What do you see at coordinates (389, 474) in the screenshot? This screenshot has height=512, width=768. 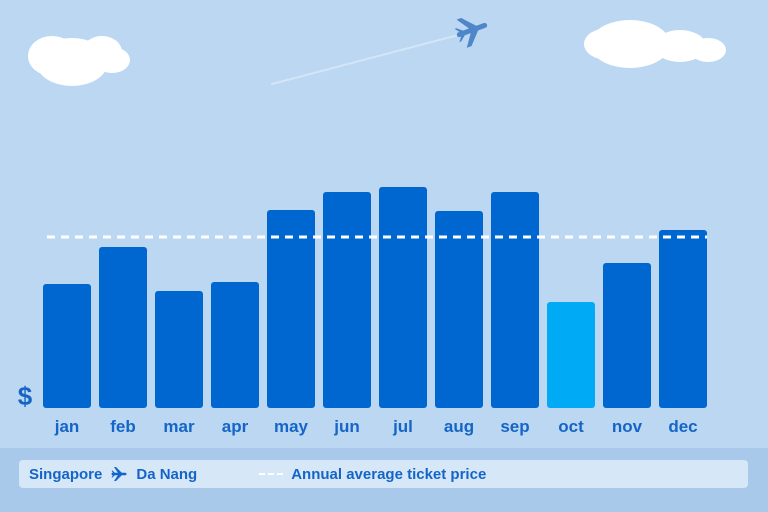 I see `legend-average-label: Annual average ticket price` at bounding box center [389, 474].